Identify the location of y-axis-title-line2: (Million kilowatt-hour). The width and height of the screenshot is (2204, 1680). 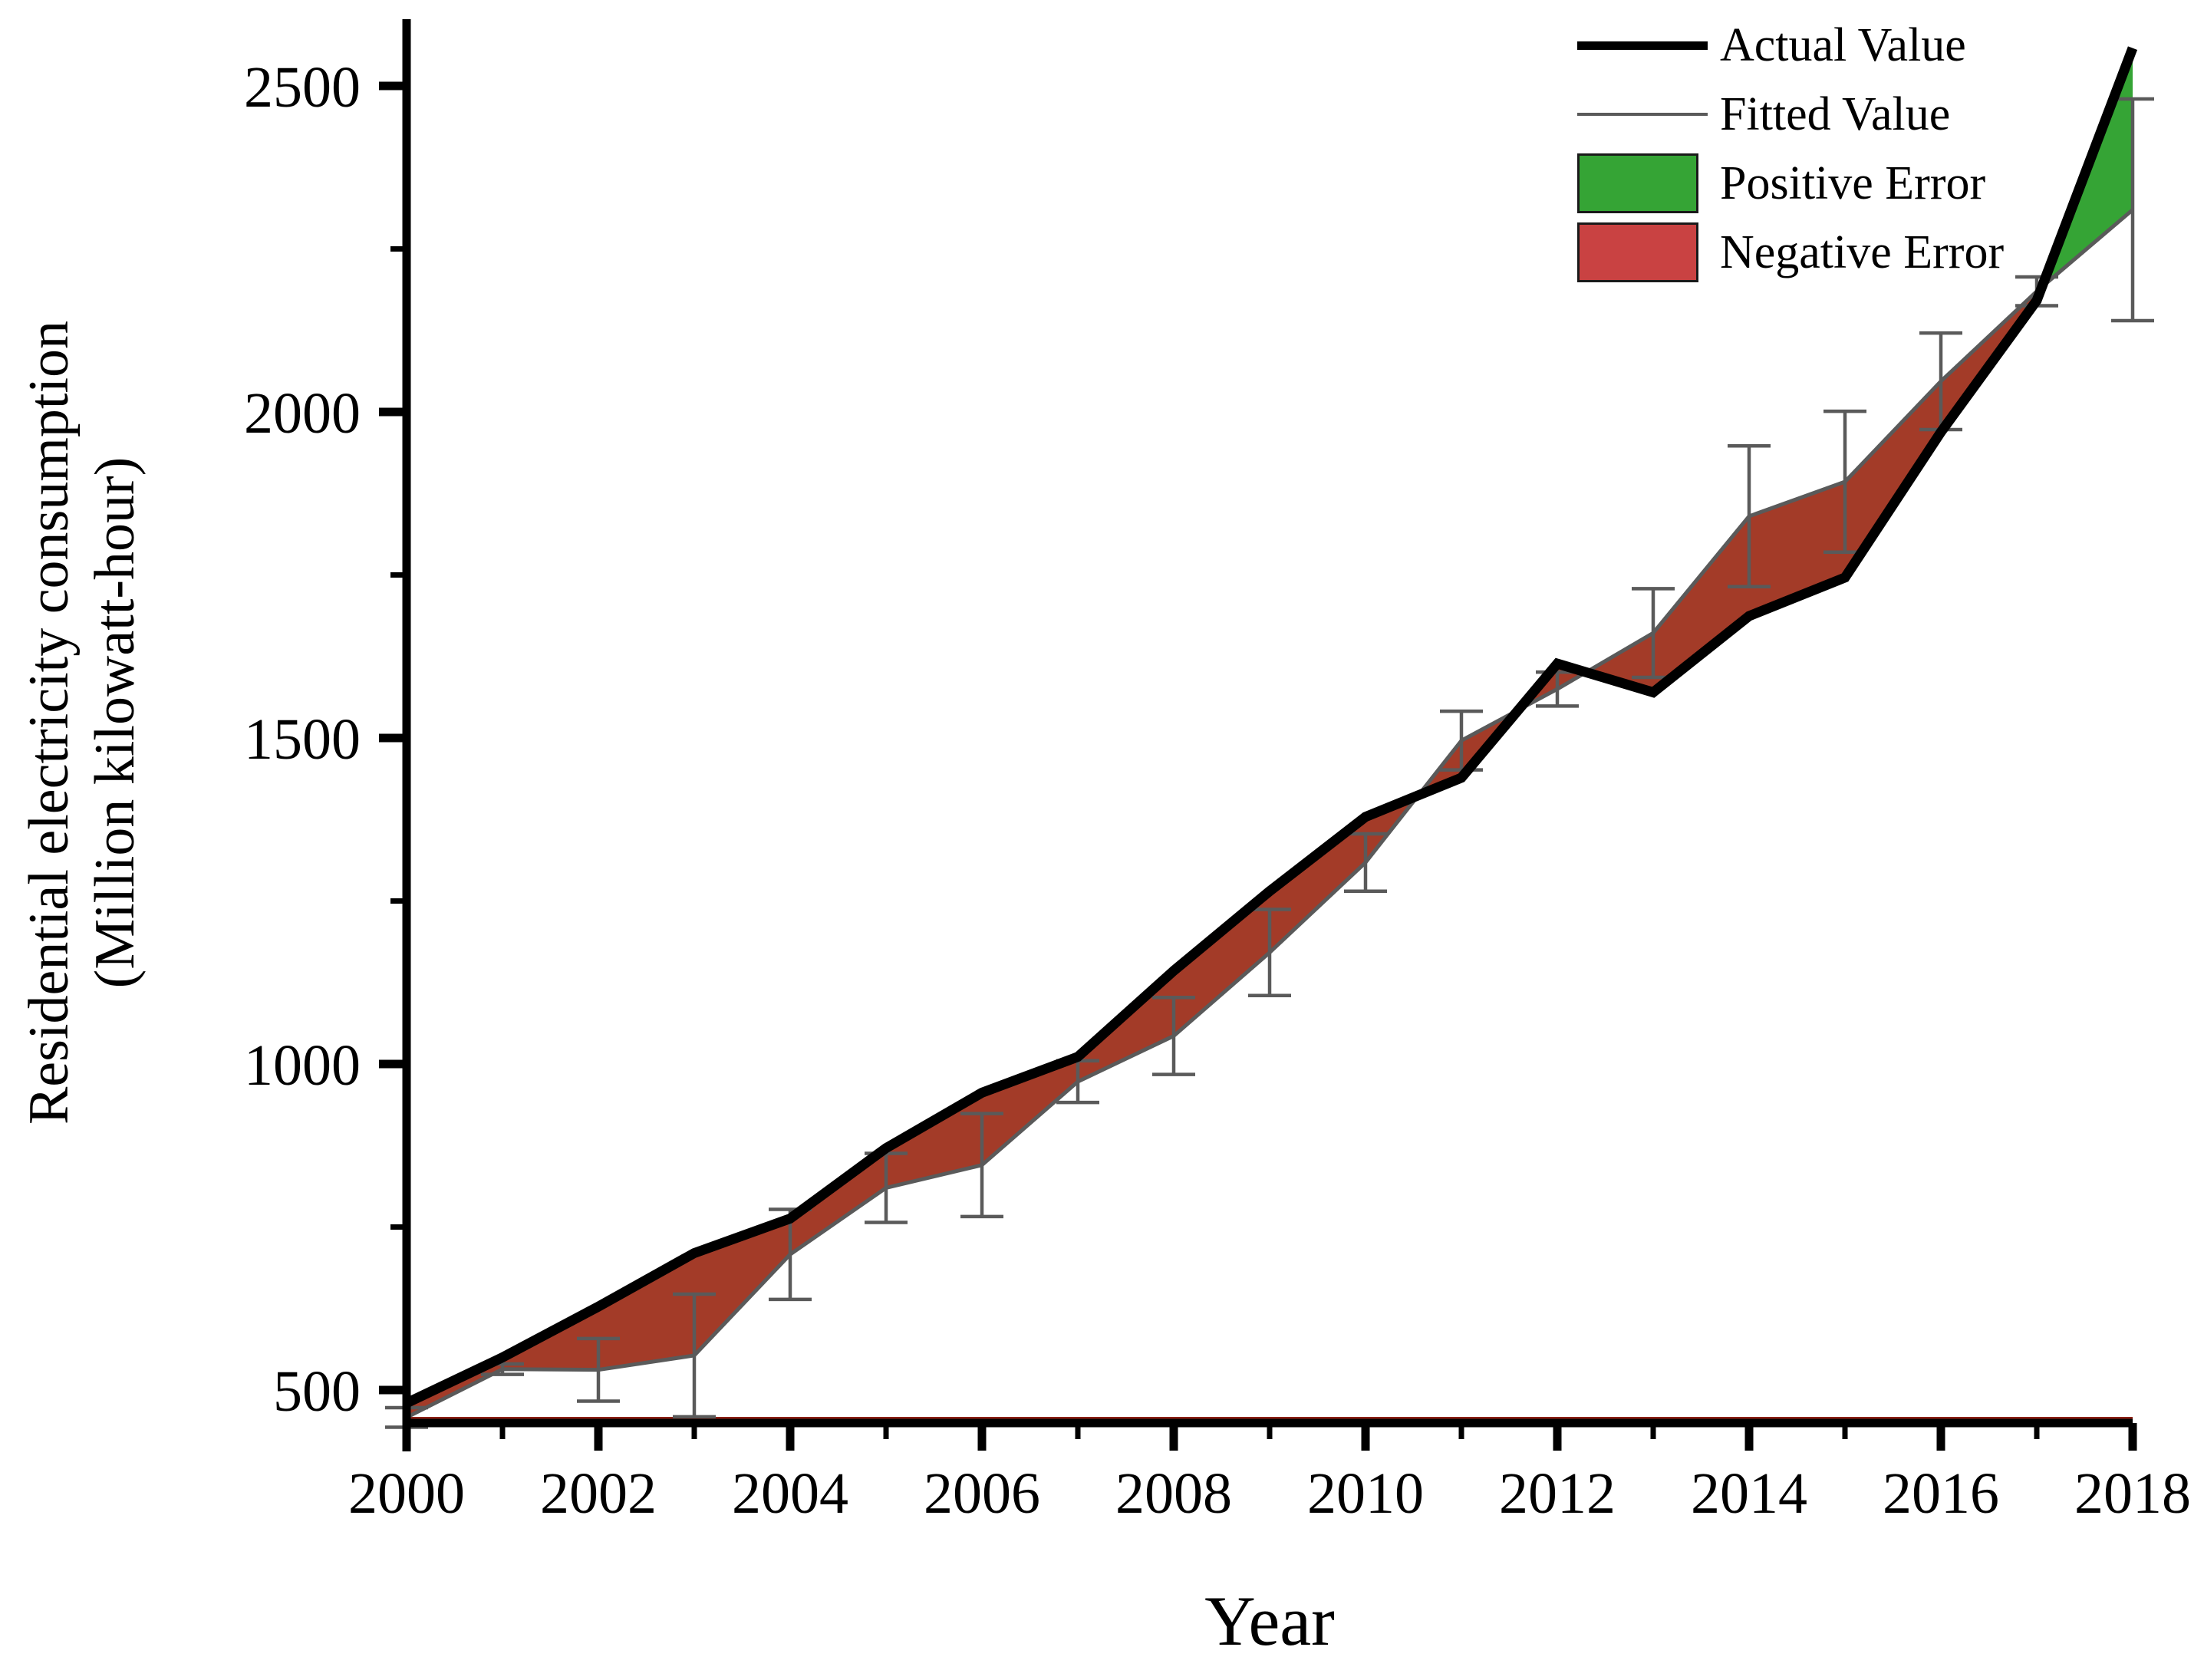
(115, 722).